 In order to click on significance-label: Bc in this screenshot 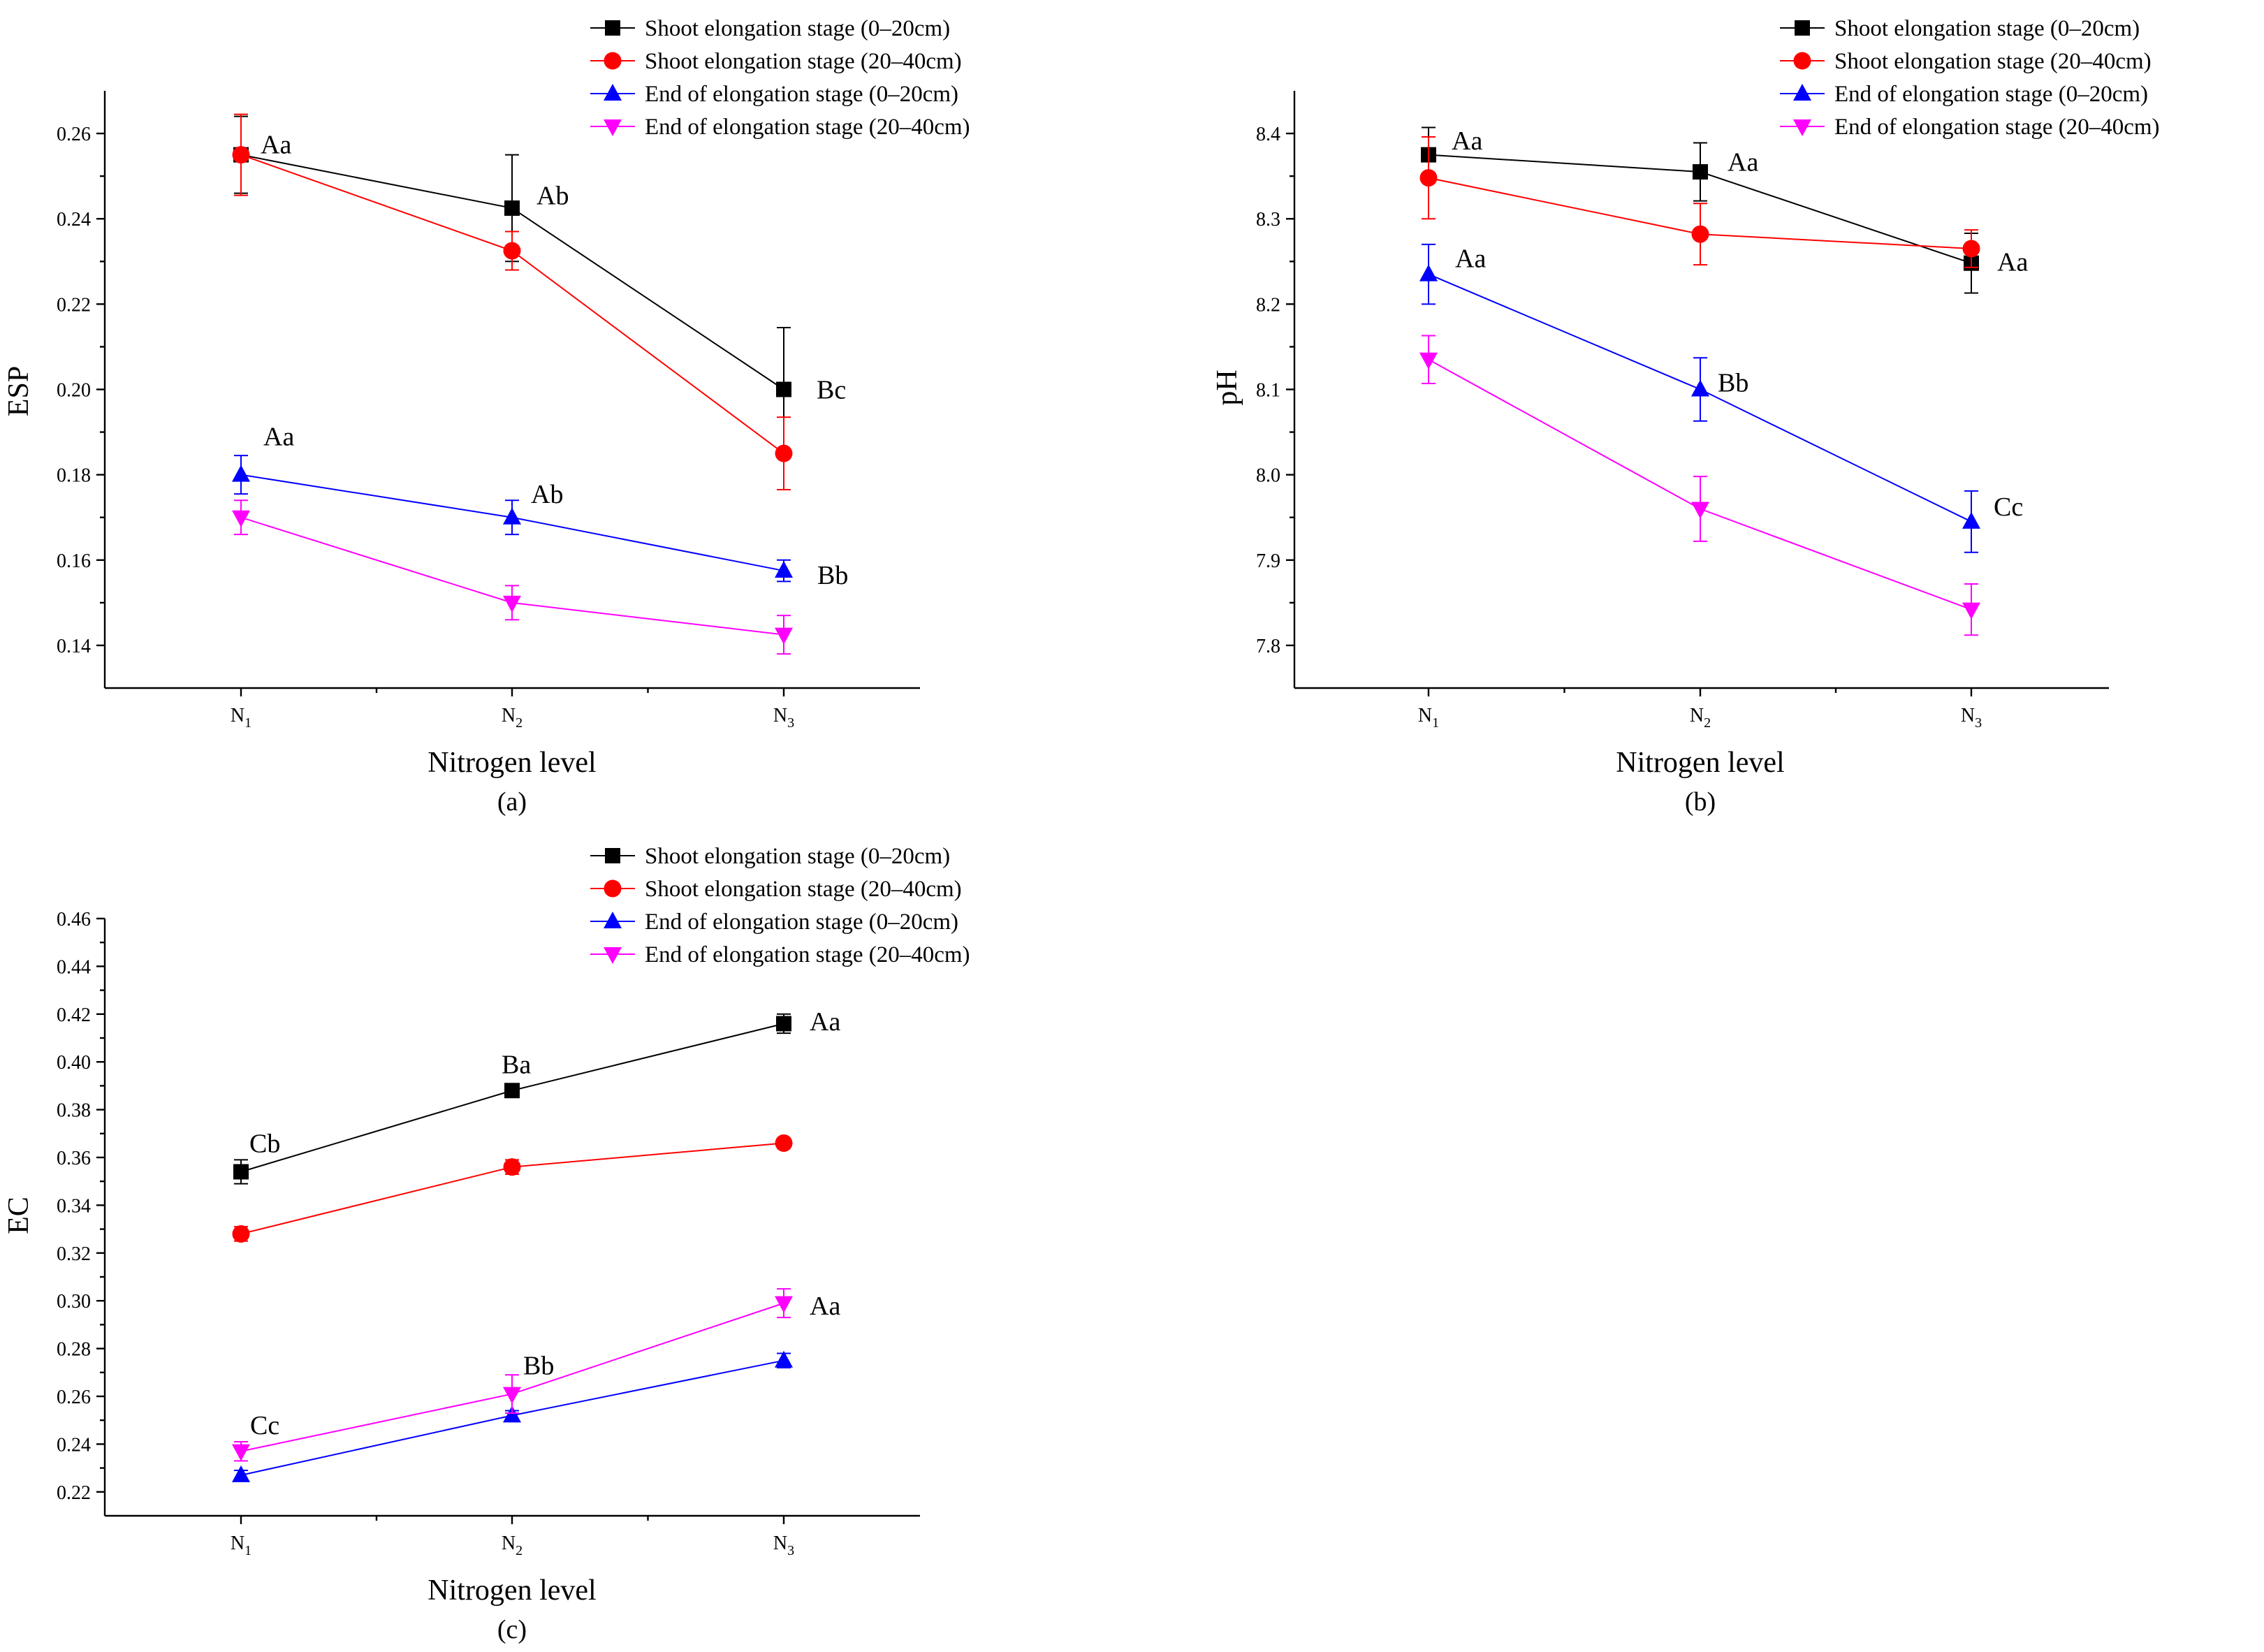, I will do `click(831, 390)`.